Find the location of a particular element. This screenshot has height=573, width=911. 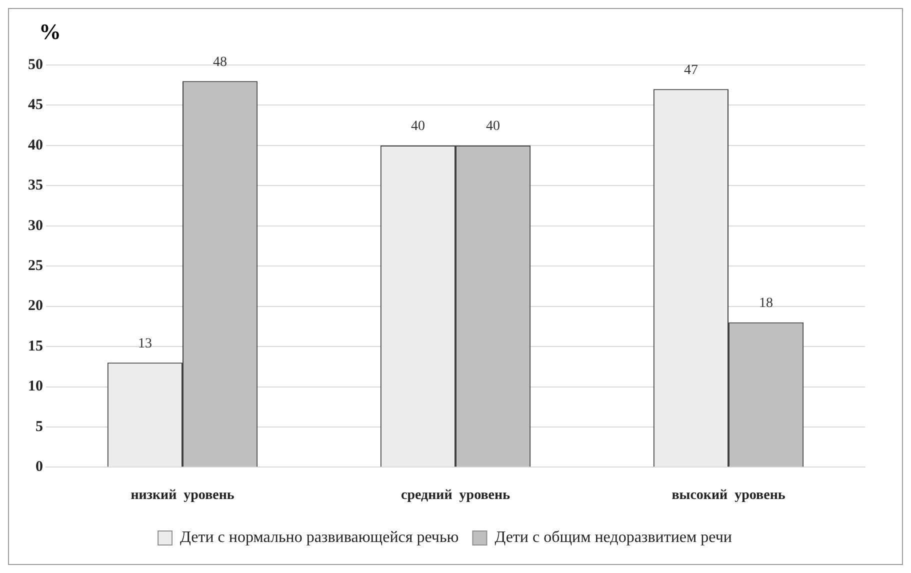

legend-label: Дети с нормально развивающейся речью is located at coordinates (319, 537).